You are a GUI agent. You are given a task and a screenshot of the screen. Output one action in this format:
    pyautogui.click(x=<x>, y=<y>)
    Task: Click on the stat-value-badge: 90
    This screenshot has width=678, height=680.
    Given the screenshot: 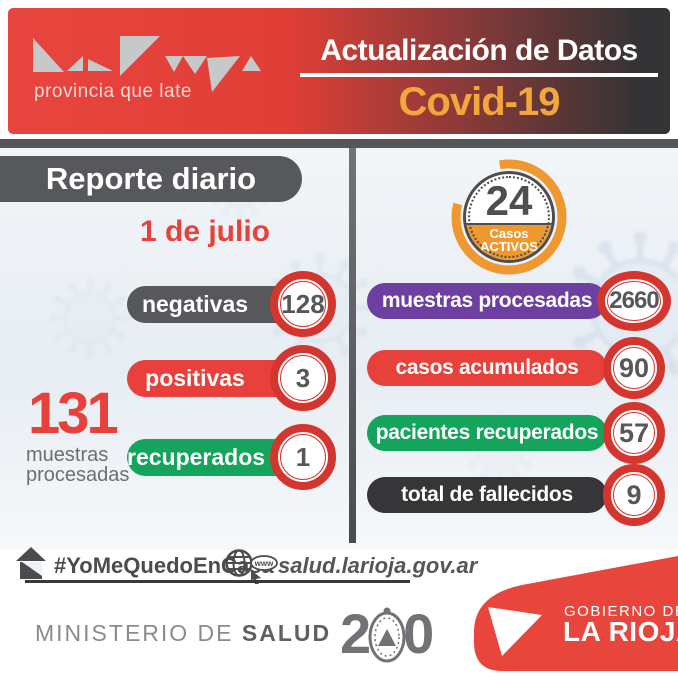 What is the action you would take?
    pyautogui.click(x=634, y=368)
    